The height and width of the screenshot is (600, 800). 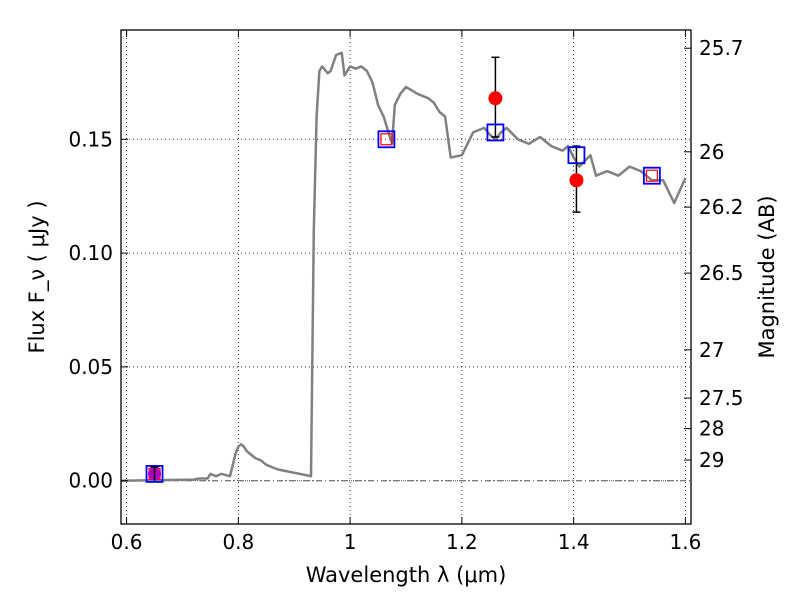 I want to click on y-right-tick-label: 27, so click(x=711, y=350).